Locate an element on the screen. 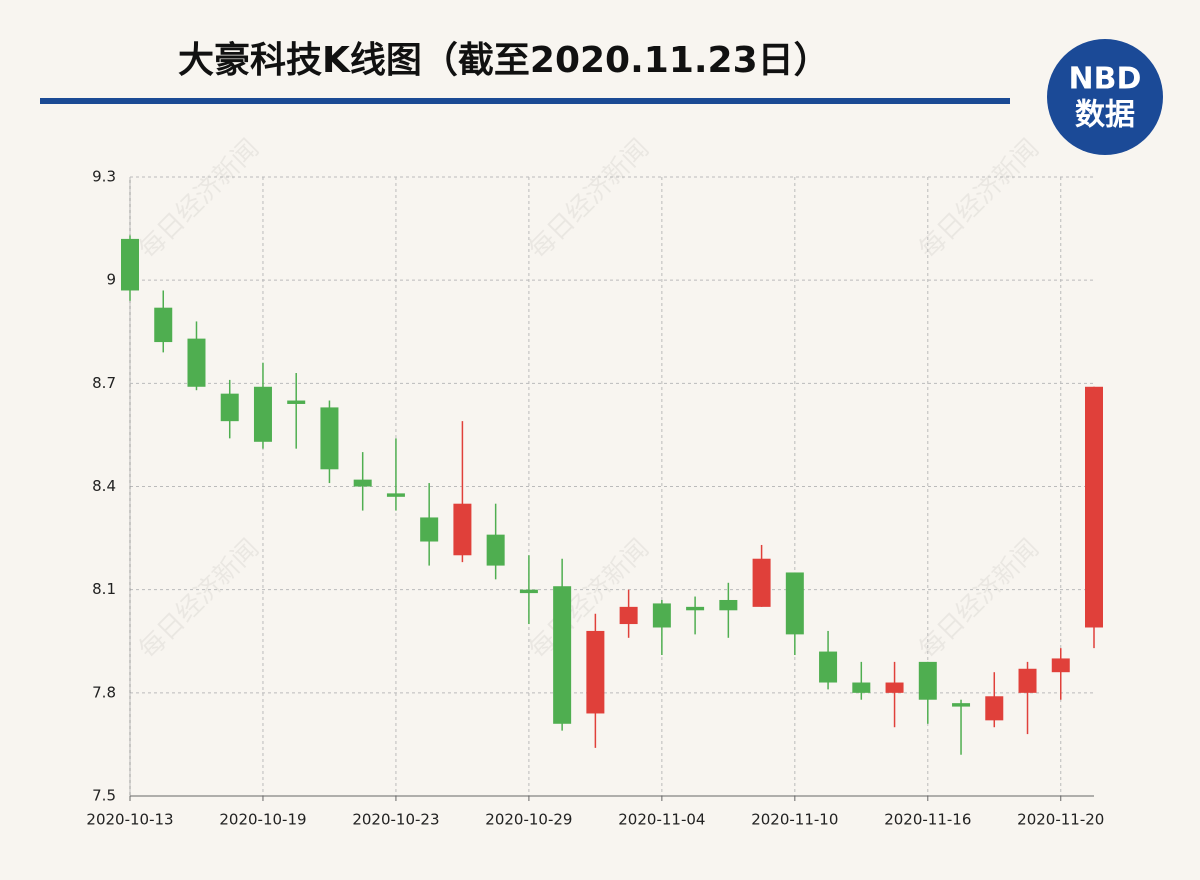  y-tick-label: 9 is located at coordinates (111, 280).